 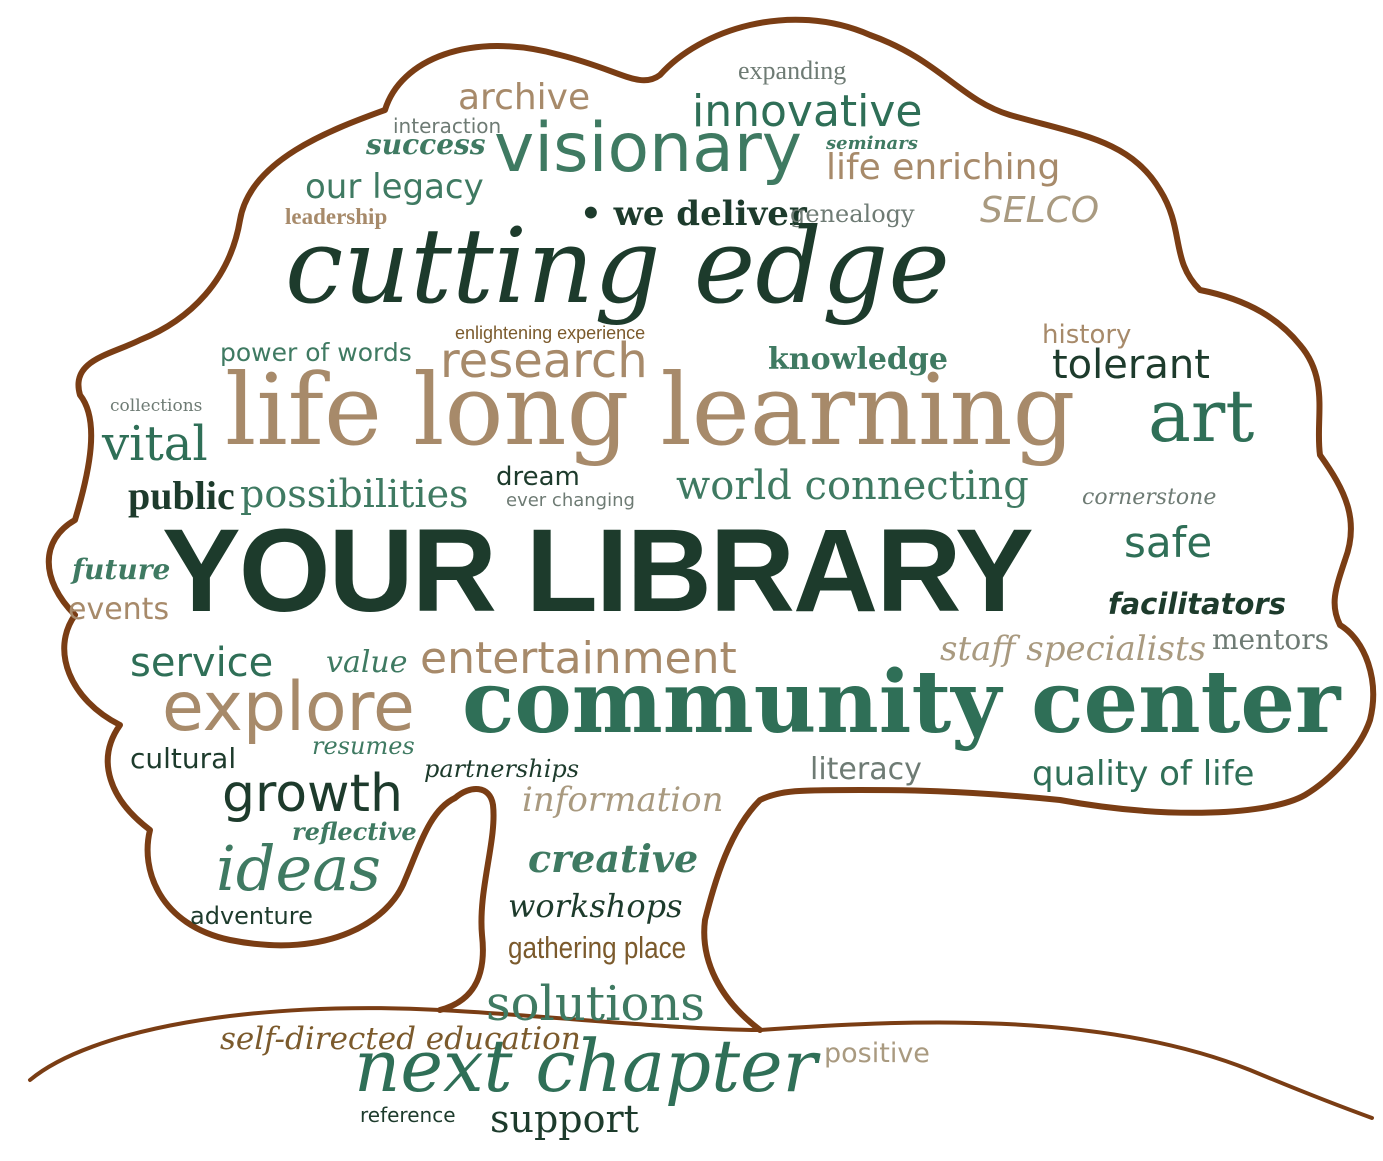 What do you see at coordinates (1131, 365) in the screenshot?
I see `word-tolerant: tolerant` at bounding box center [1131, 365].